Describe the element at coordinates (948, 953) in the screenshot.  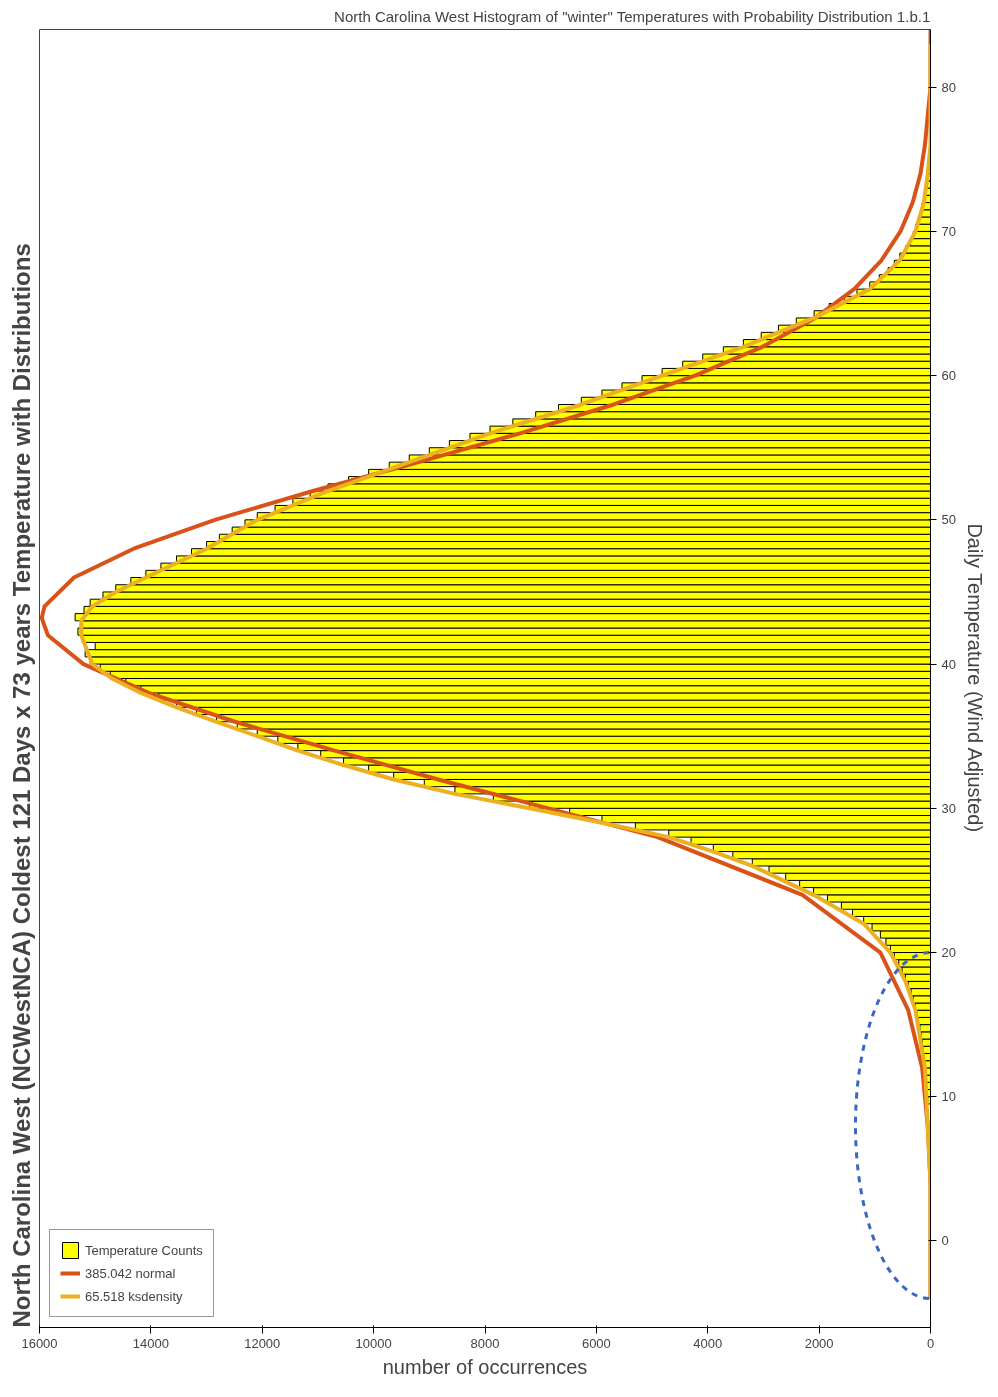
I see `y-tick-label: 20` at that location.